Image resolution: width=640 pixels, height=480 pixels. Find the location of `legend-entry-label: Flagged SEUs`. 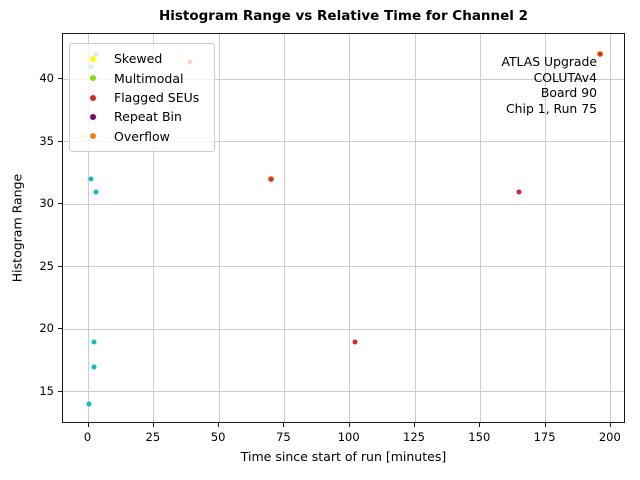

legend-entry-label: Flagged SEUs is located at coordinates (157, 98).